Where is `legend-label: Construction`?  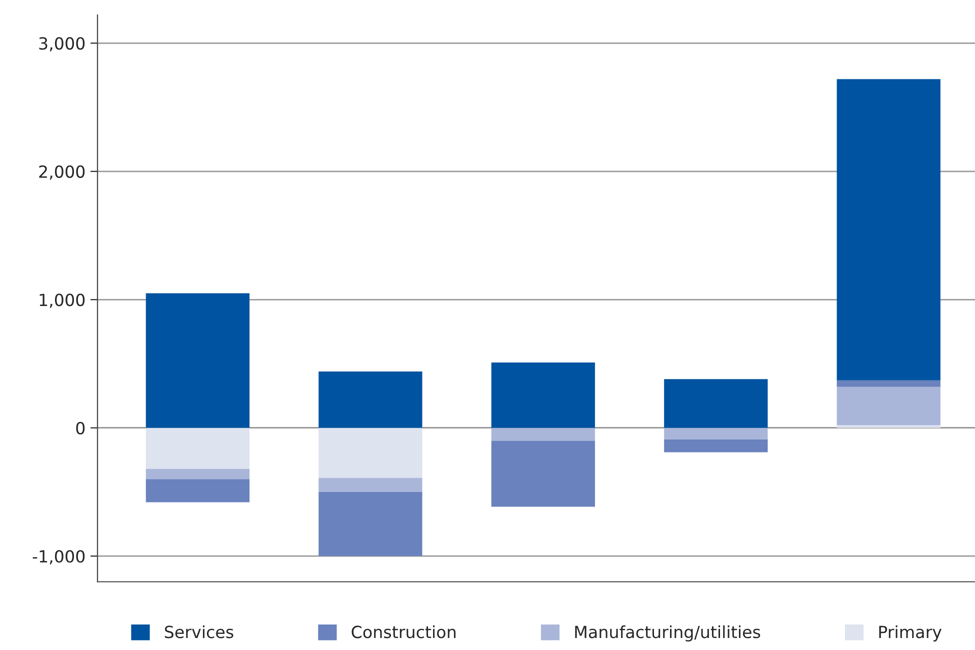
legend-label: Construction is located at coordinates (404, 631).